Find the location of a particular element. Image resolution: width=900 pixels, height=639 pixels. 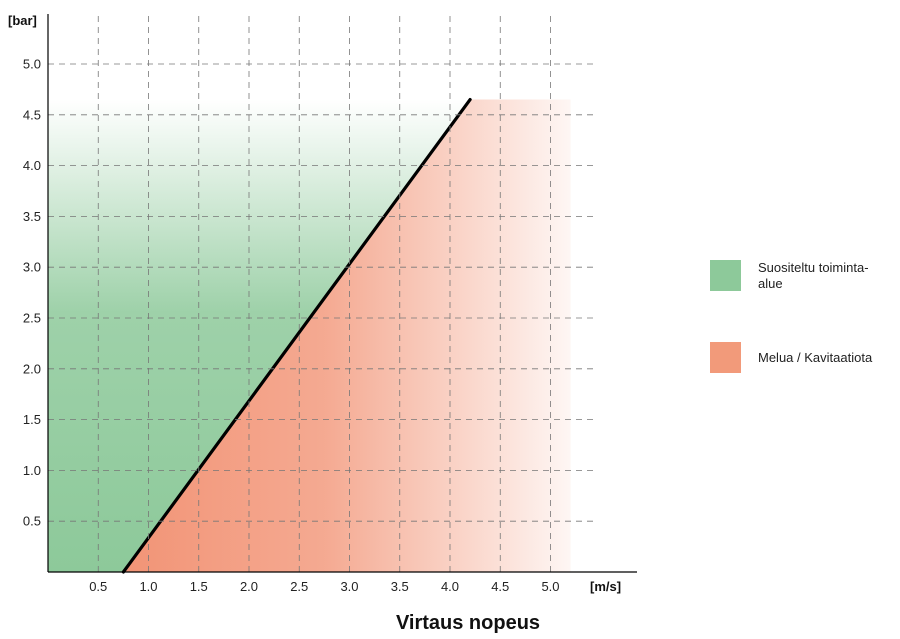

y-tick-label: 1.5 is located at coordinates (32, 419).